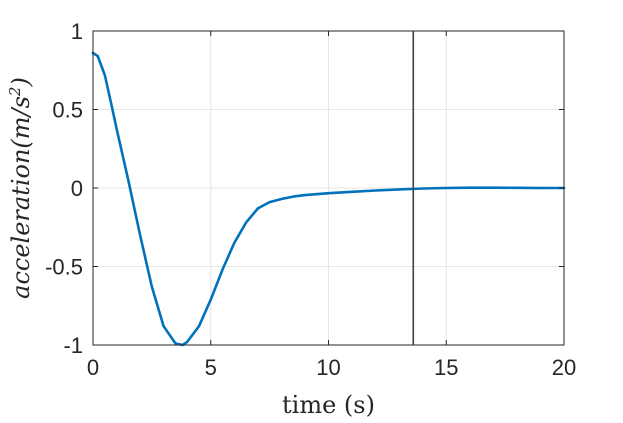  Describe the element at coordinates (15, 92) in the screenshot. I see `y-axis-label-exponent: 2` at that location.